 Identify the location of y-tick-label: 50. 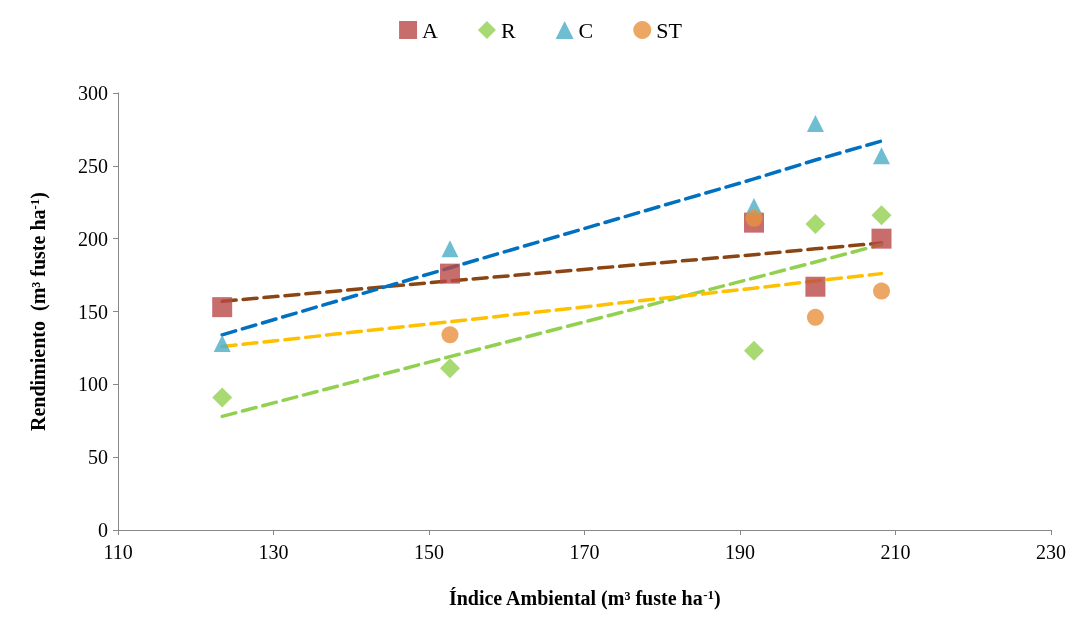
(98, 457).